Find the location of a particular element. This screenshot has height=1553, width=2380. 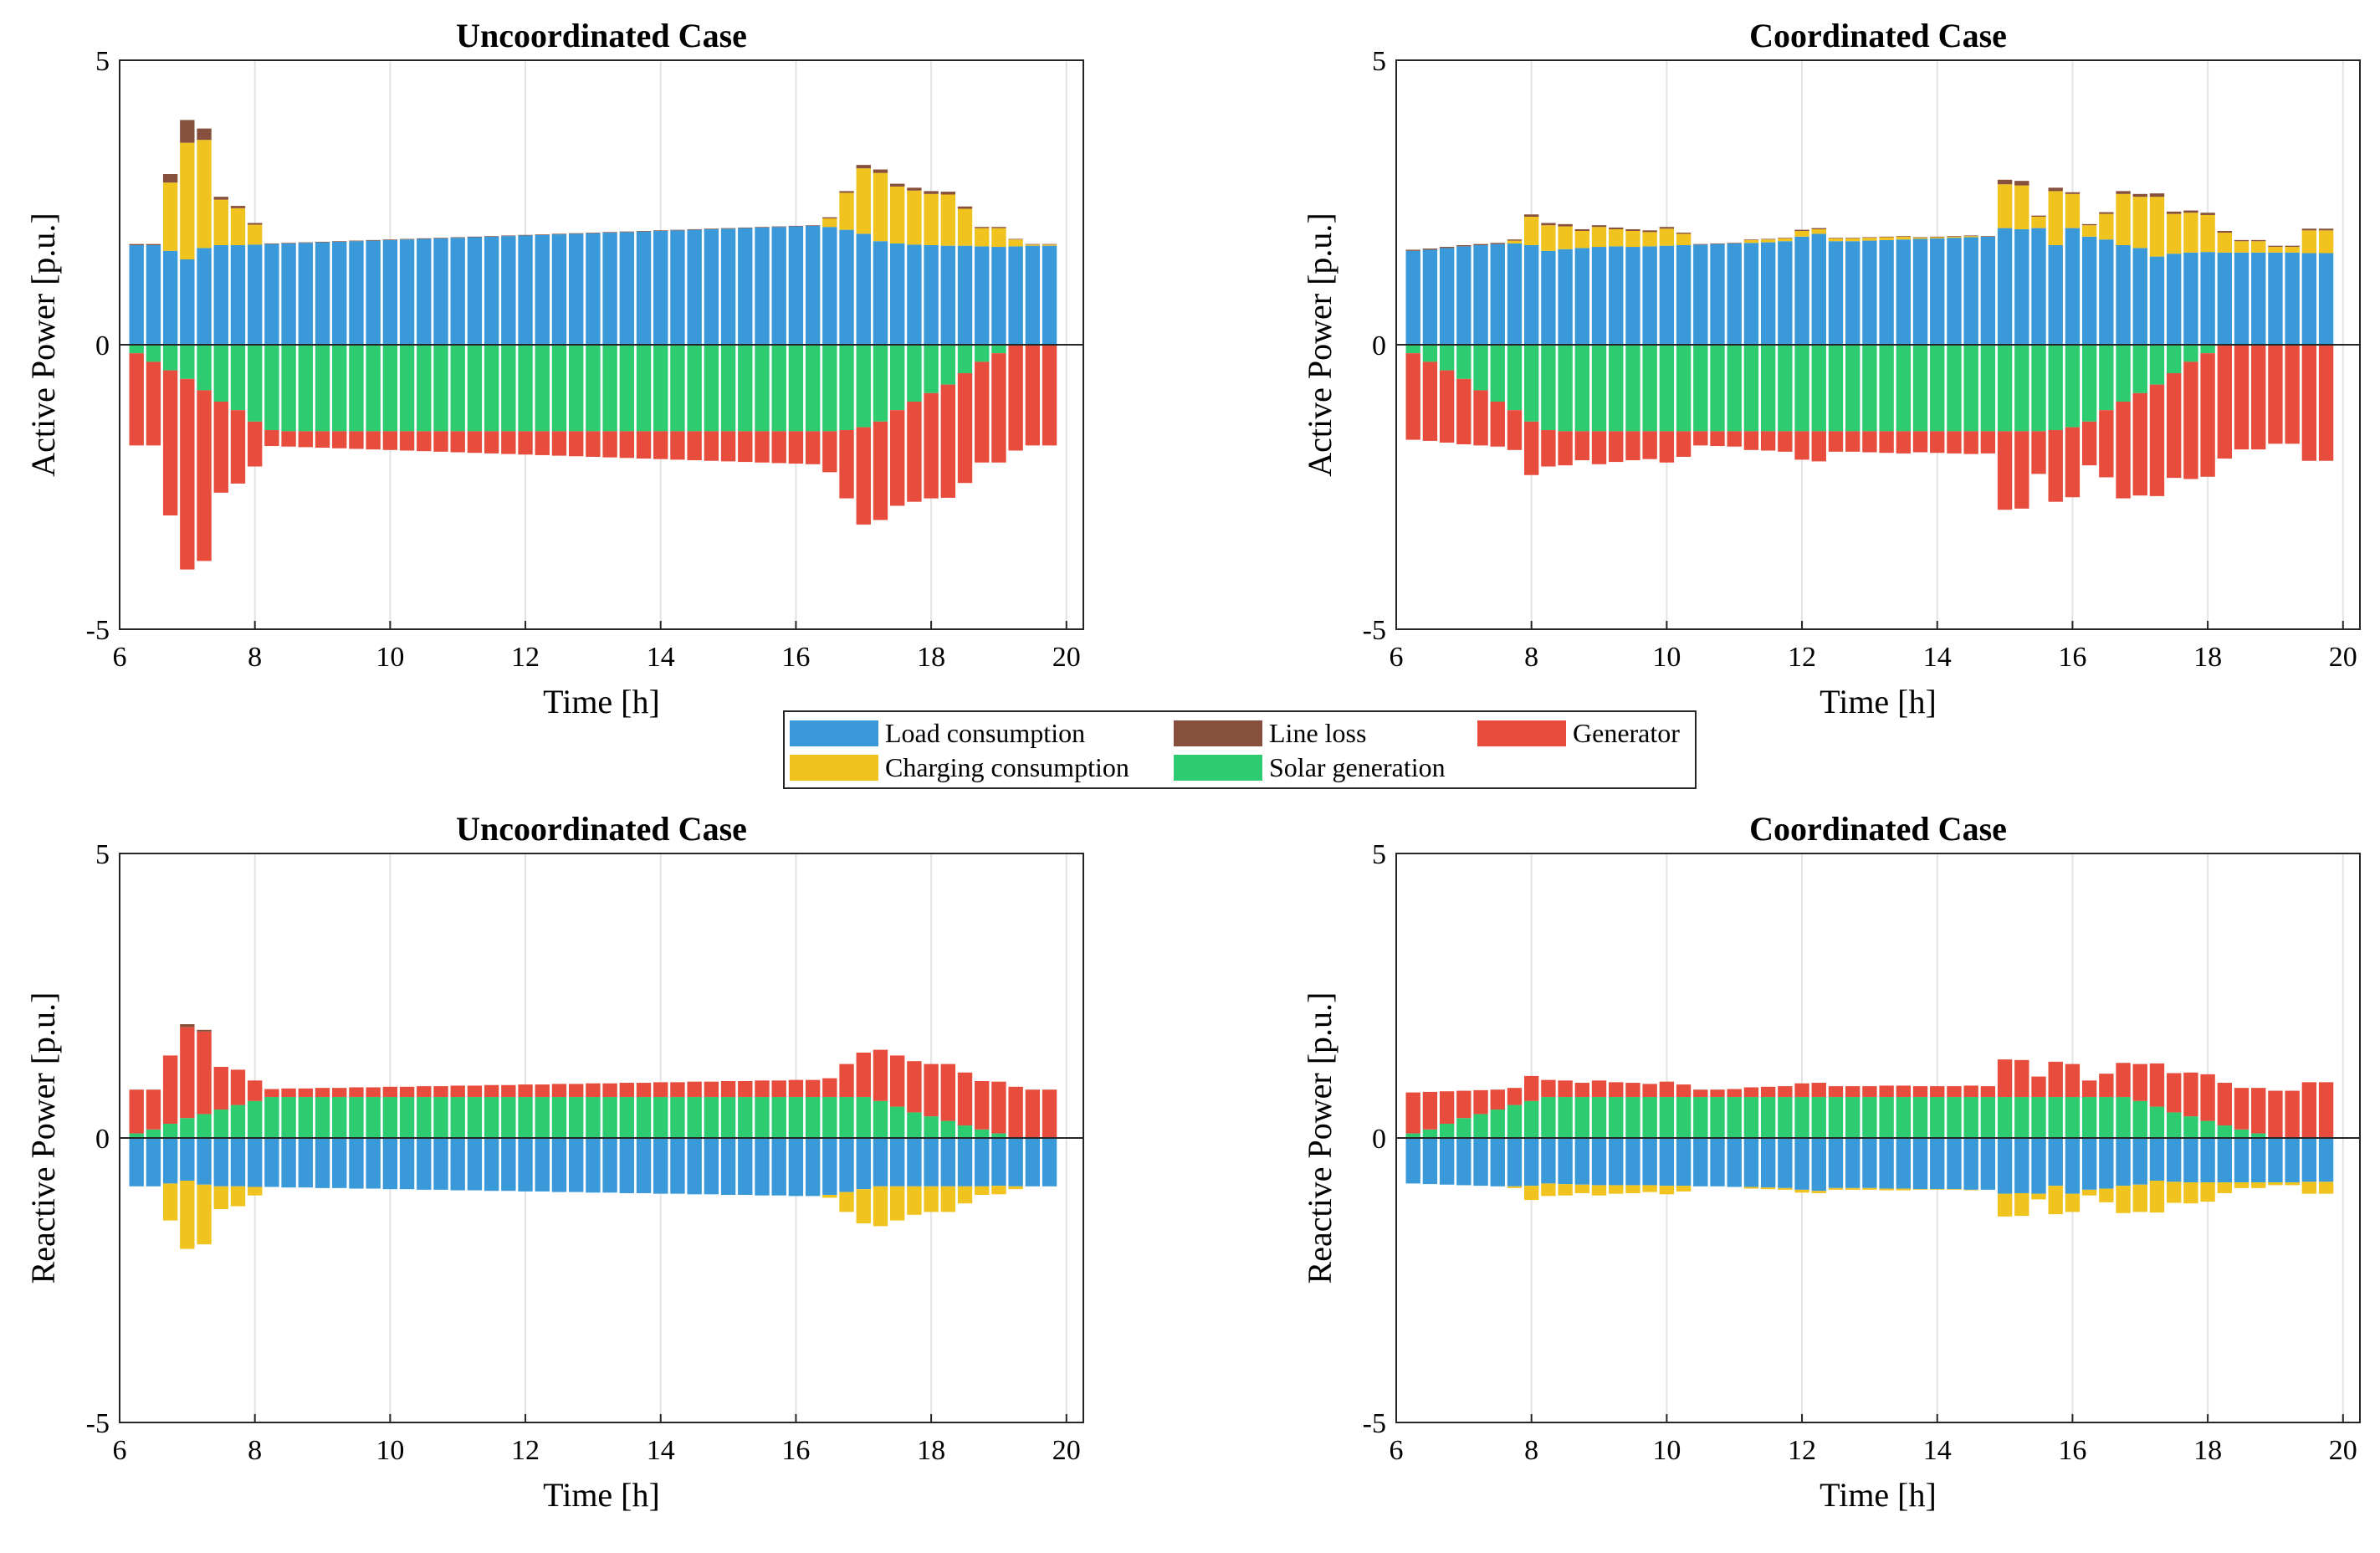

x-tick-label: 18 is located at coordinates (2207, 1450).